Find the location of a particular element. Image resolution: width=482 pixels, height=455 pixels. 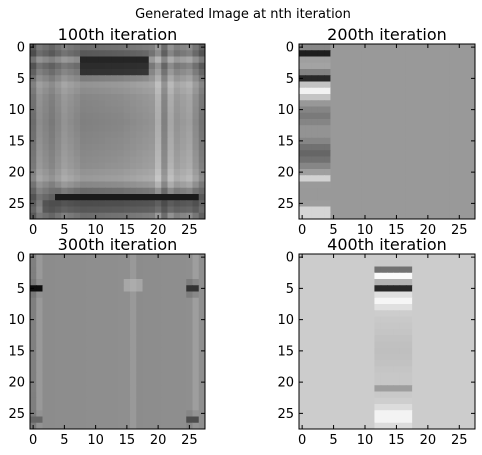

y-tick-label: 25 is located at coordinates (16, 204).